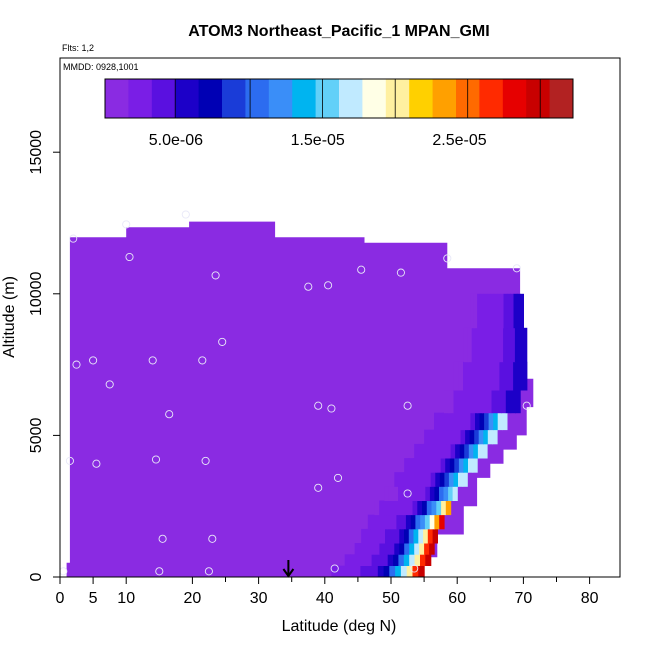  Describe the element at coordinates (339, 113) in the screenshot. I see `colorbar: 5.0e-06 1.5e-05 2.5e-05` at that location.